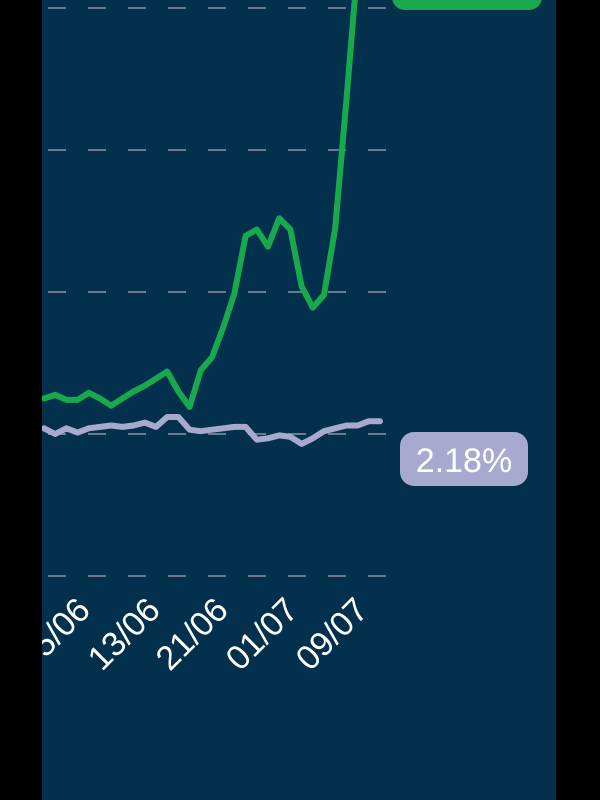 The width and height of the screenshot is (600, 800). What do you see at coordinates (467, 5) in the screenshot?
I see `series-0-end-badge` at bounding box center [467, 5].